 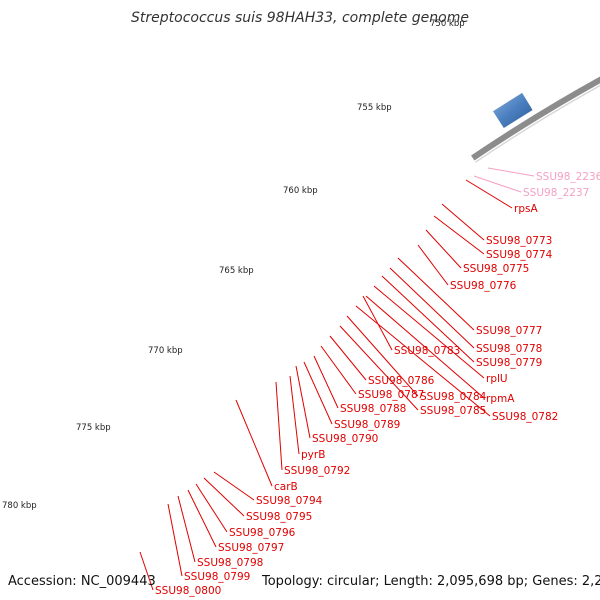 I want to click on gene-features, so click(x=513, y=110).